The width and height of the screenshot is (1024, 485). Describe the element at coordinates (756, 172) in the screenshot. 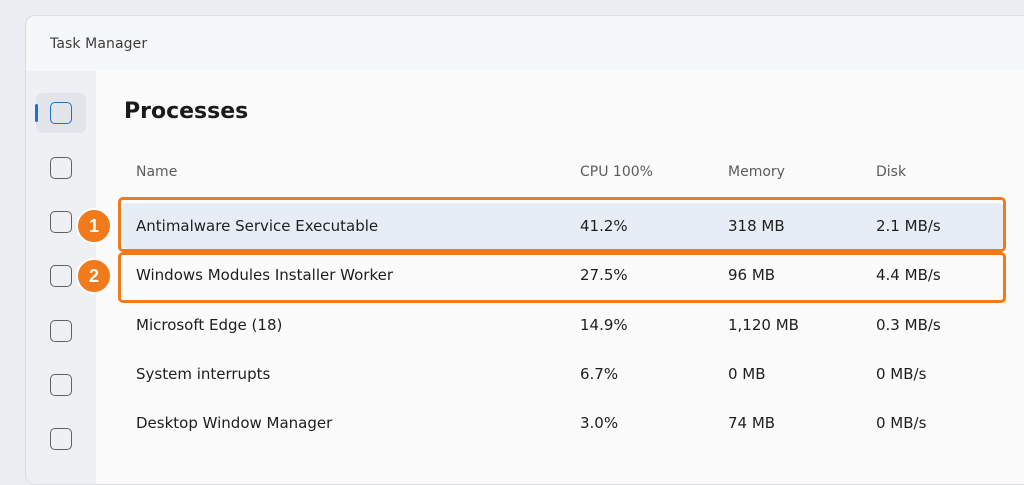

I see `column-header-memory: Memory` at that location.